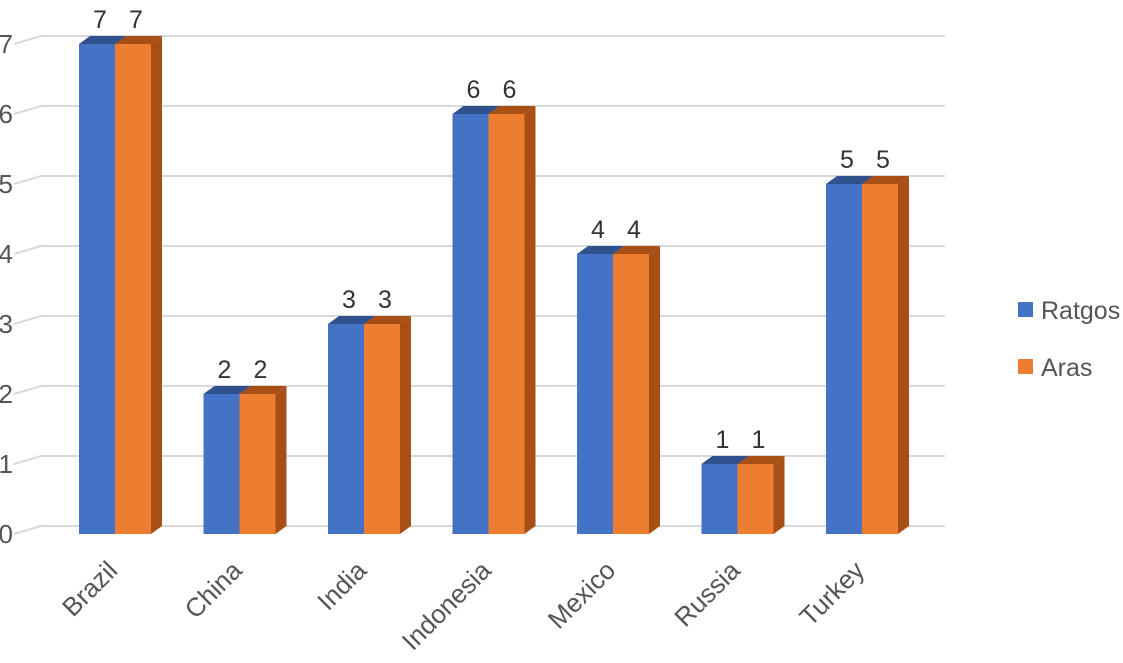 Image resolution: width=1123 pixels, height=663 pixels. What do you see at coordinates (832, 593) in the screenshot?
I see `x-tick-label: Turkey` at bounding box center [832, 593].